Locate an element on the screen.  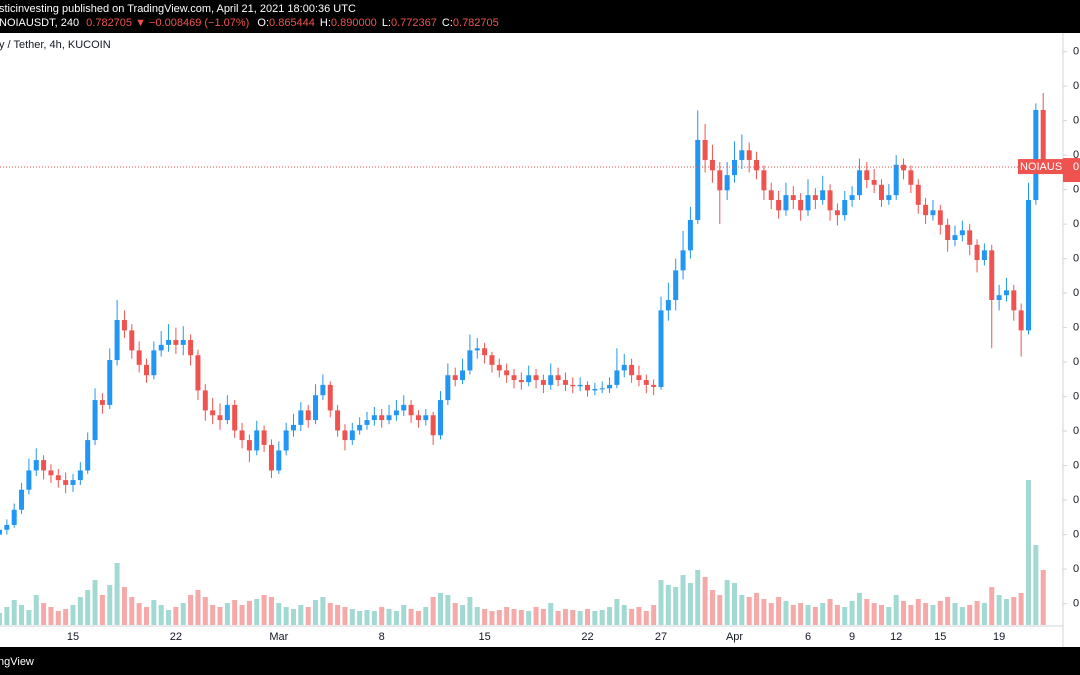
price-axis-label: 0.782705 is located at coordinates (1076, 167).